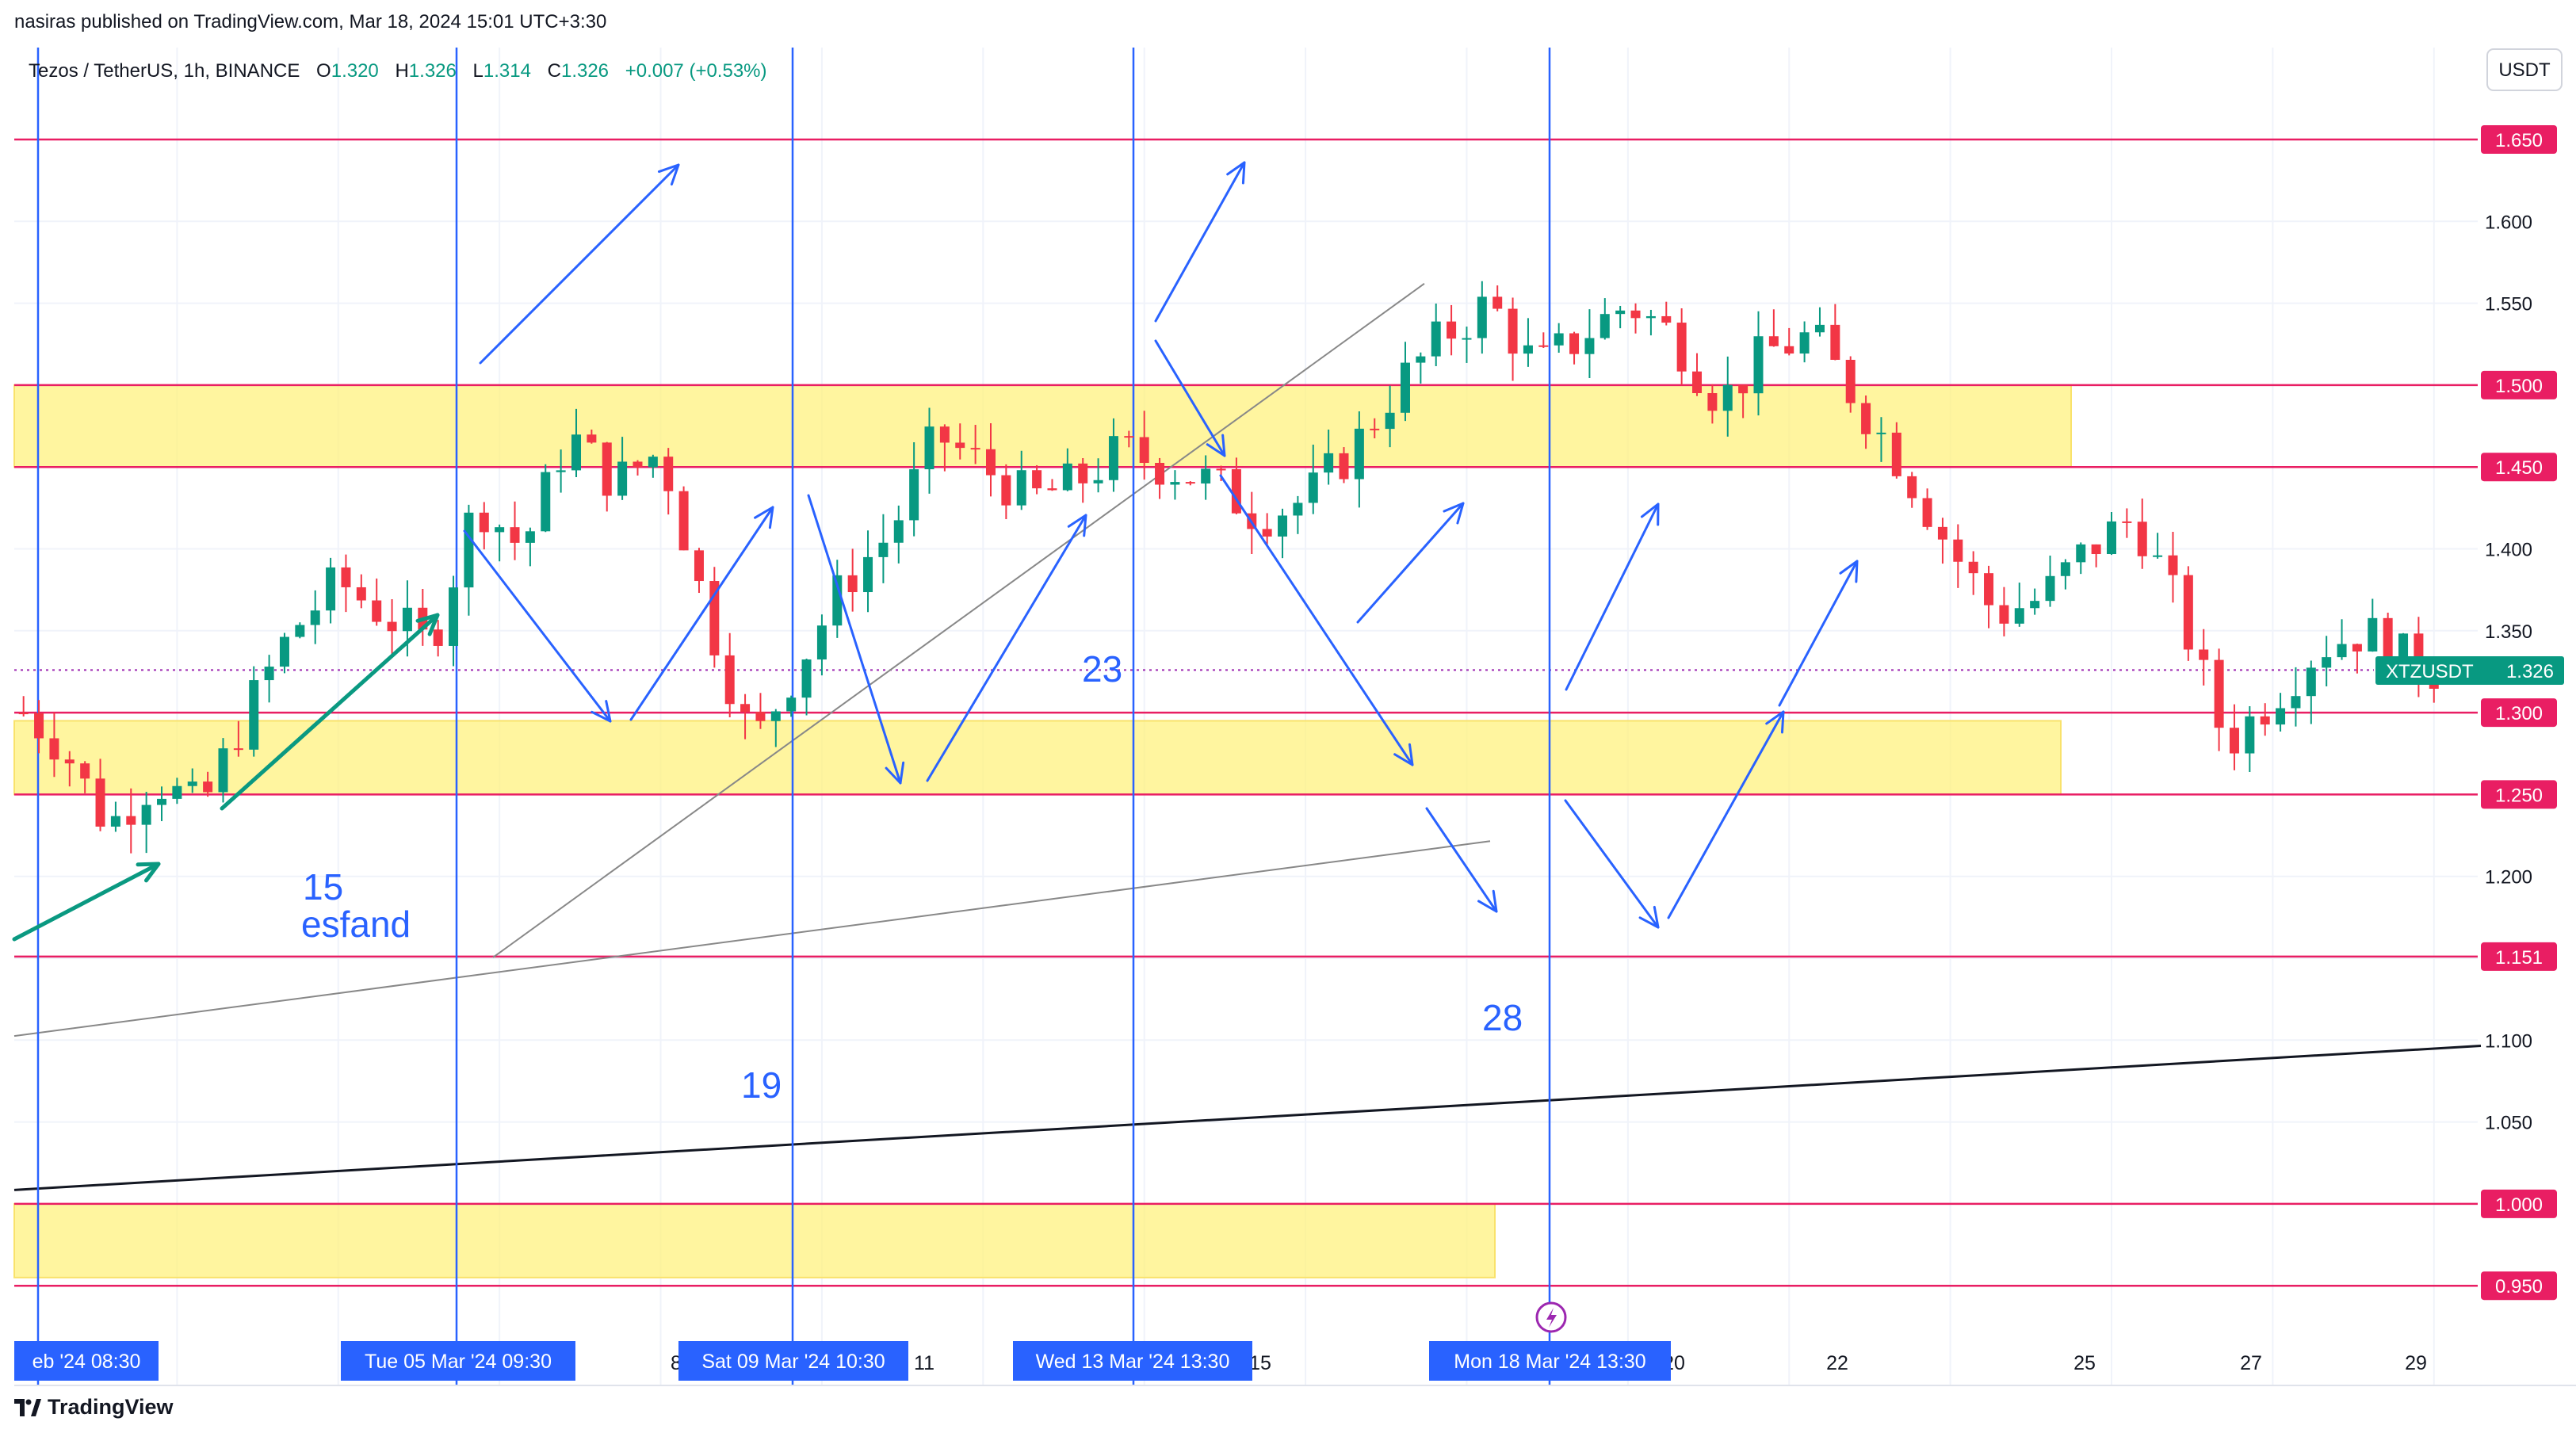 This screenshot has height=1433, width=2576. Describe the element at coordinates (2430, 671) in the screenshot. I see `ticker-name: XTZUSDT` at that location.